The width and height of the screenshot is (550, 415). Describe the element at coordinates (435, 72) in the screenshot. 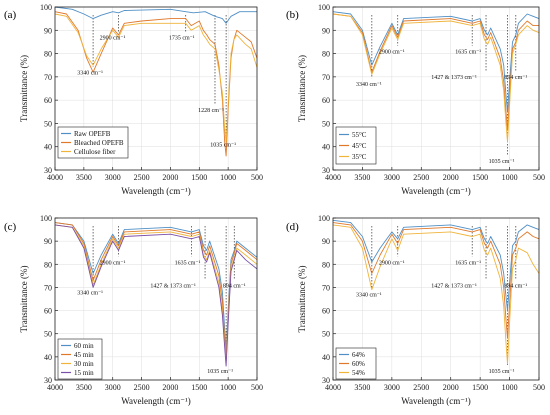

I see `series-line-45-c` at that location.